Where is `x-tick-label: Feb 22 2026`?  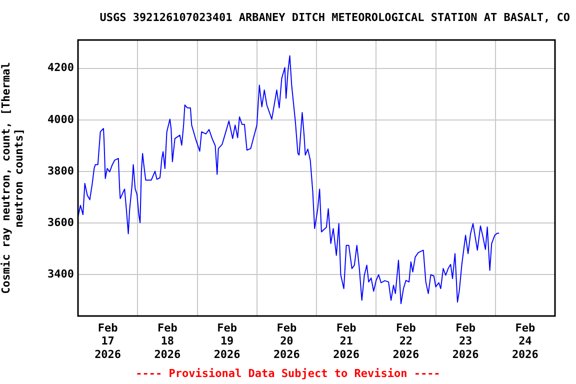 x-tick-label: Feb 22 2026 is located at coordinates (406, 341).